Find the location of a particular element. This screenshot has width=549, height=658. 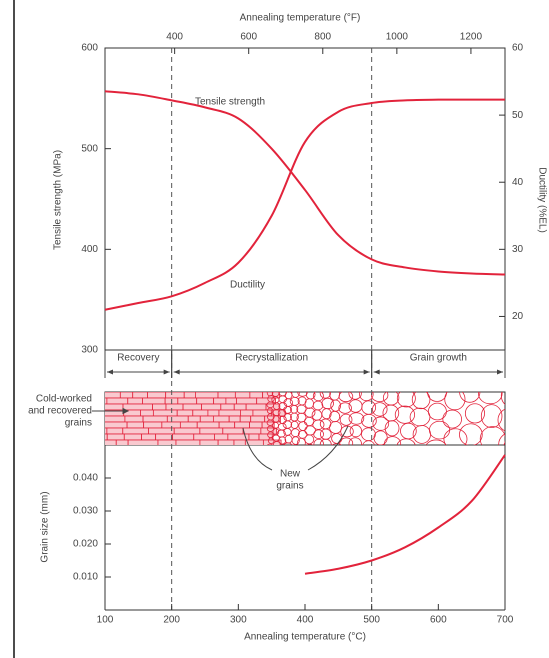

top-axis-label: Annealing temperature (°F) is located at coordinates (300, 18).